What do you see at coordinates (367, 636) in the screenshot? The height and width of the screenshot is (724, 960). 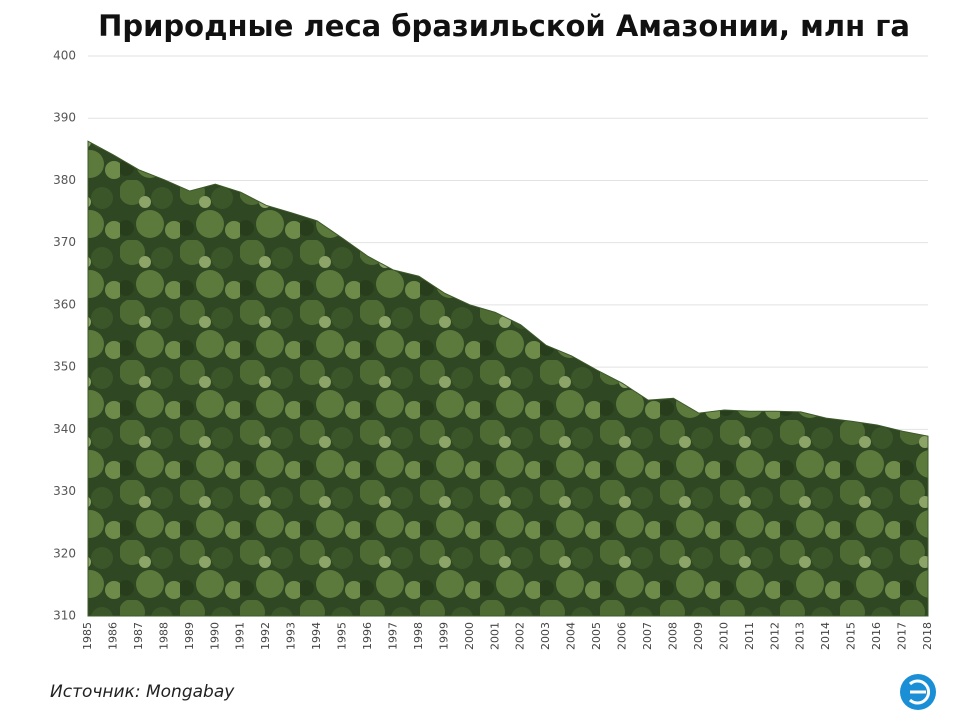 I see `x-tick-label: 1996` at bounding box center [367, 636].